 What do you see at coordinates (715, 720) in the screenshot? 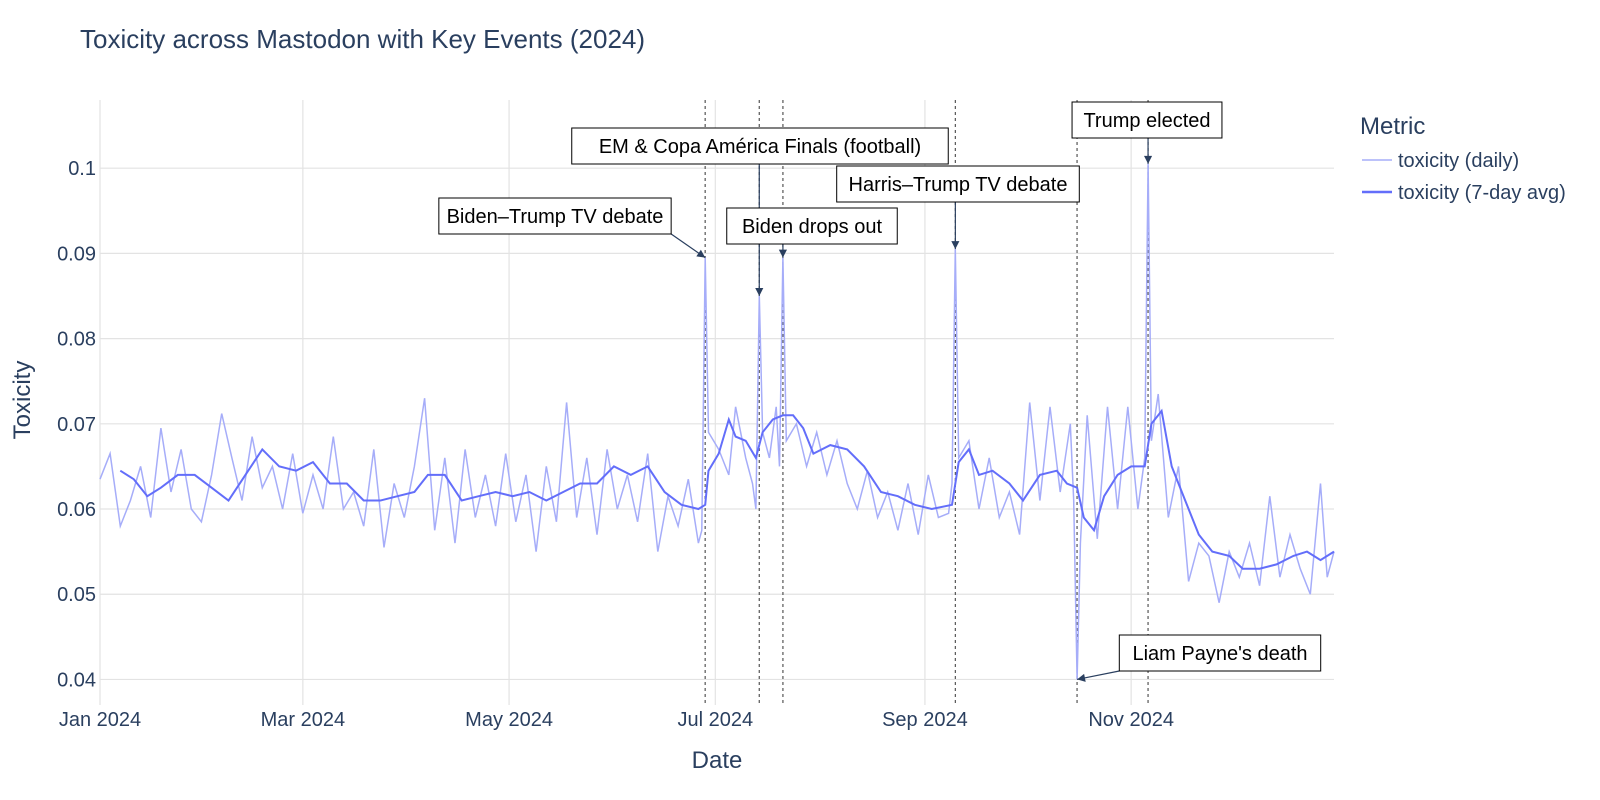
I see `x-tick-label: Jul 2024` at bounding box center [715, 720].